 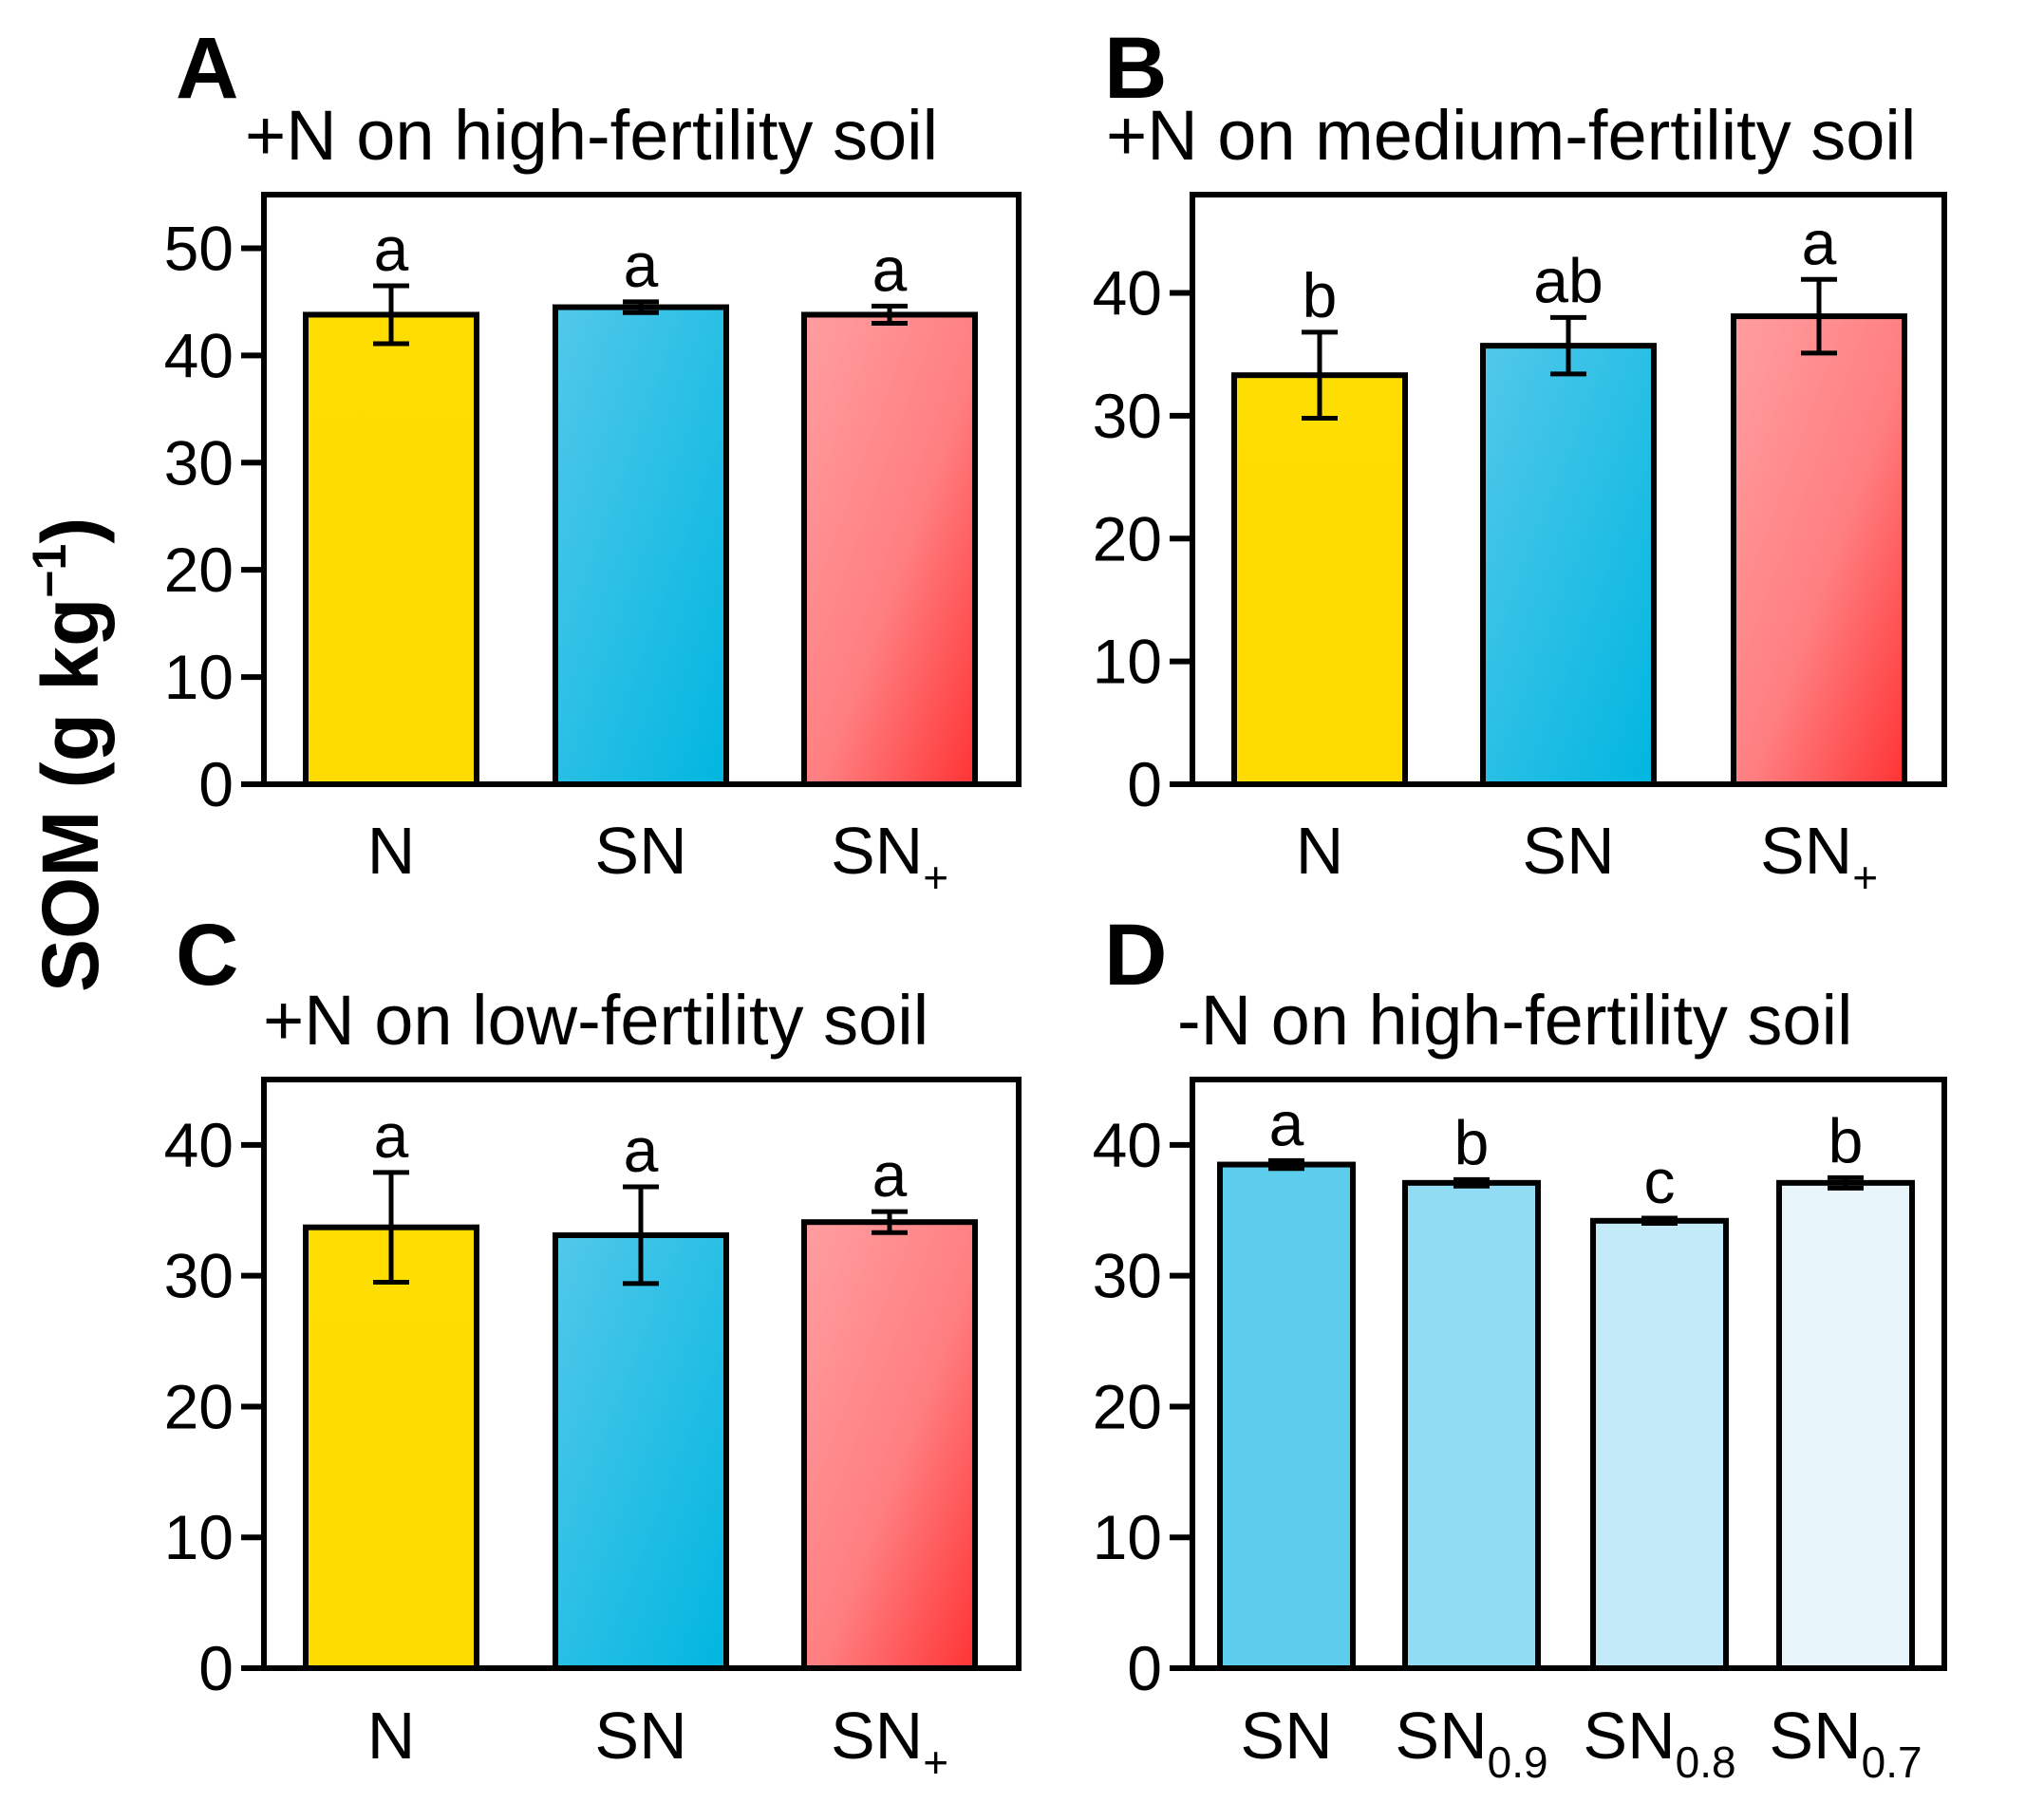 I want to click on panel-title: +N on medium-fertility soil, so click(x=1511, y=135).